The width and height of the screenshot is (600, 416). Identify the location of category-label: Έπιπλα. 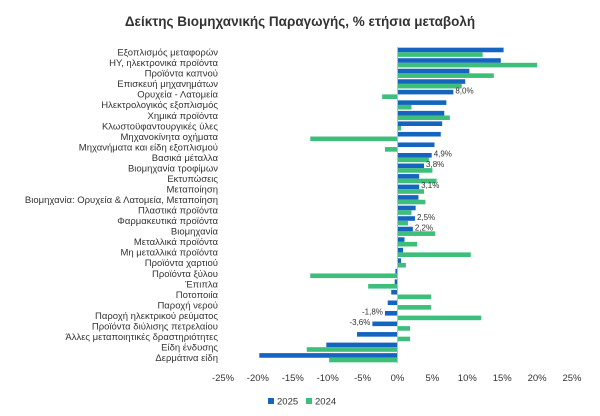
(201, 284).